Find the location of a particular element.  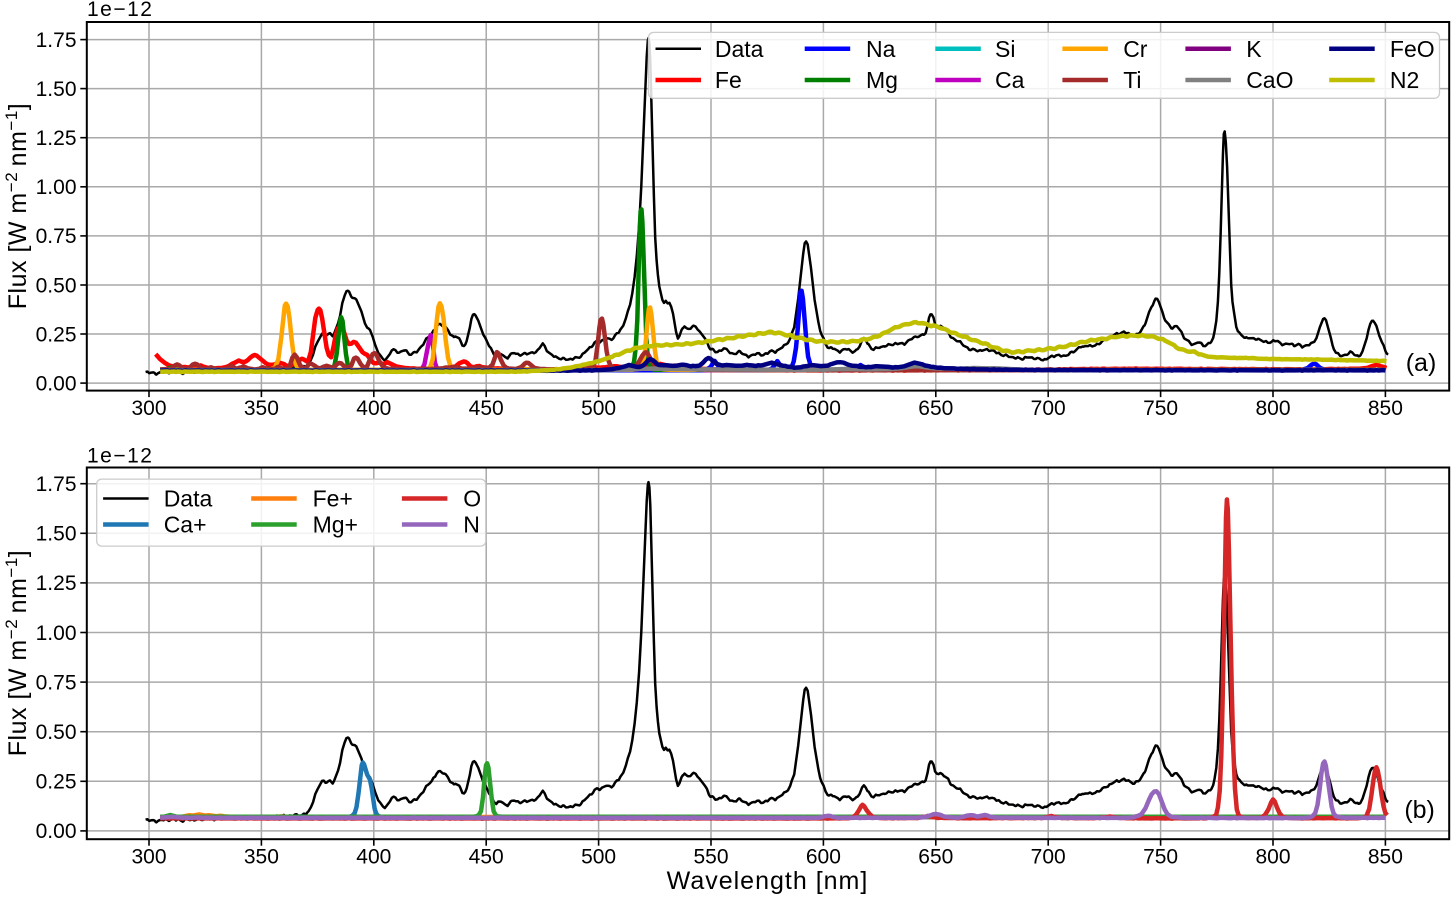

svg-text: Cr is located at coordinates (1135, 49).